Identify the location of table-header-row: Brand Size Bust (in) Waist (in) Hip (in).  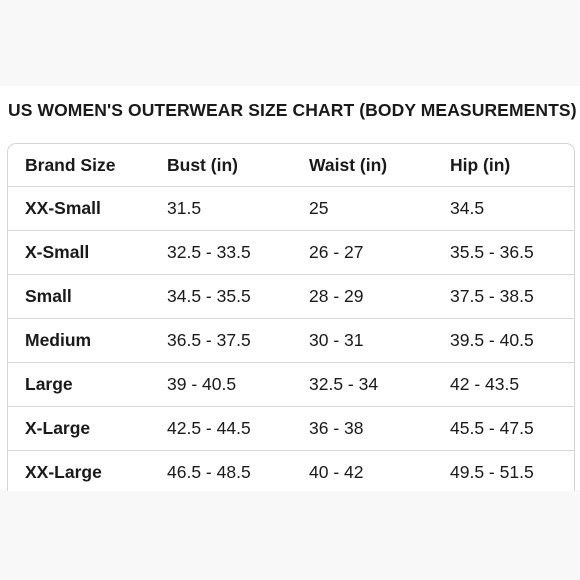
(291, 165).